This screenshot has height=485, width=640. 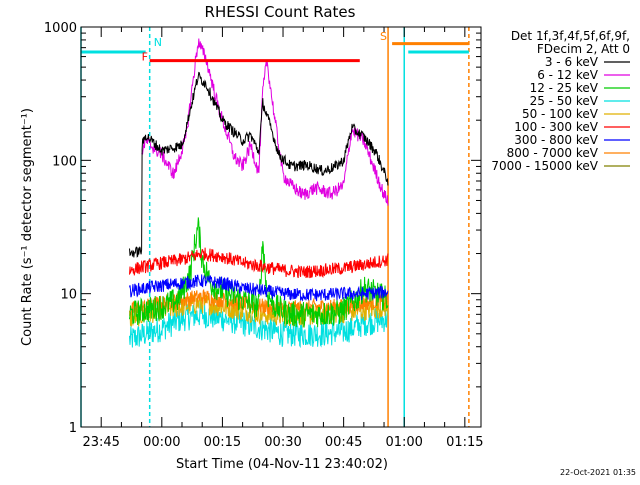 I want to click on legend-entry: 800 - 7000 keV, so click(x=568, y=153).